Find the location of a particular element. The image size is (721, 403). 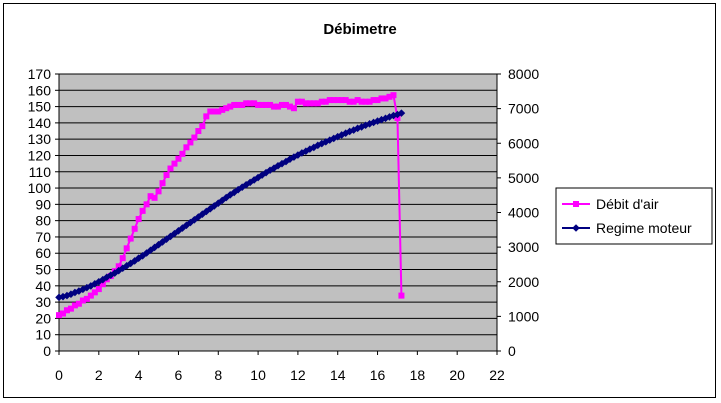

y-right-tick-label: 6000 is located at coordinates (523, 143).